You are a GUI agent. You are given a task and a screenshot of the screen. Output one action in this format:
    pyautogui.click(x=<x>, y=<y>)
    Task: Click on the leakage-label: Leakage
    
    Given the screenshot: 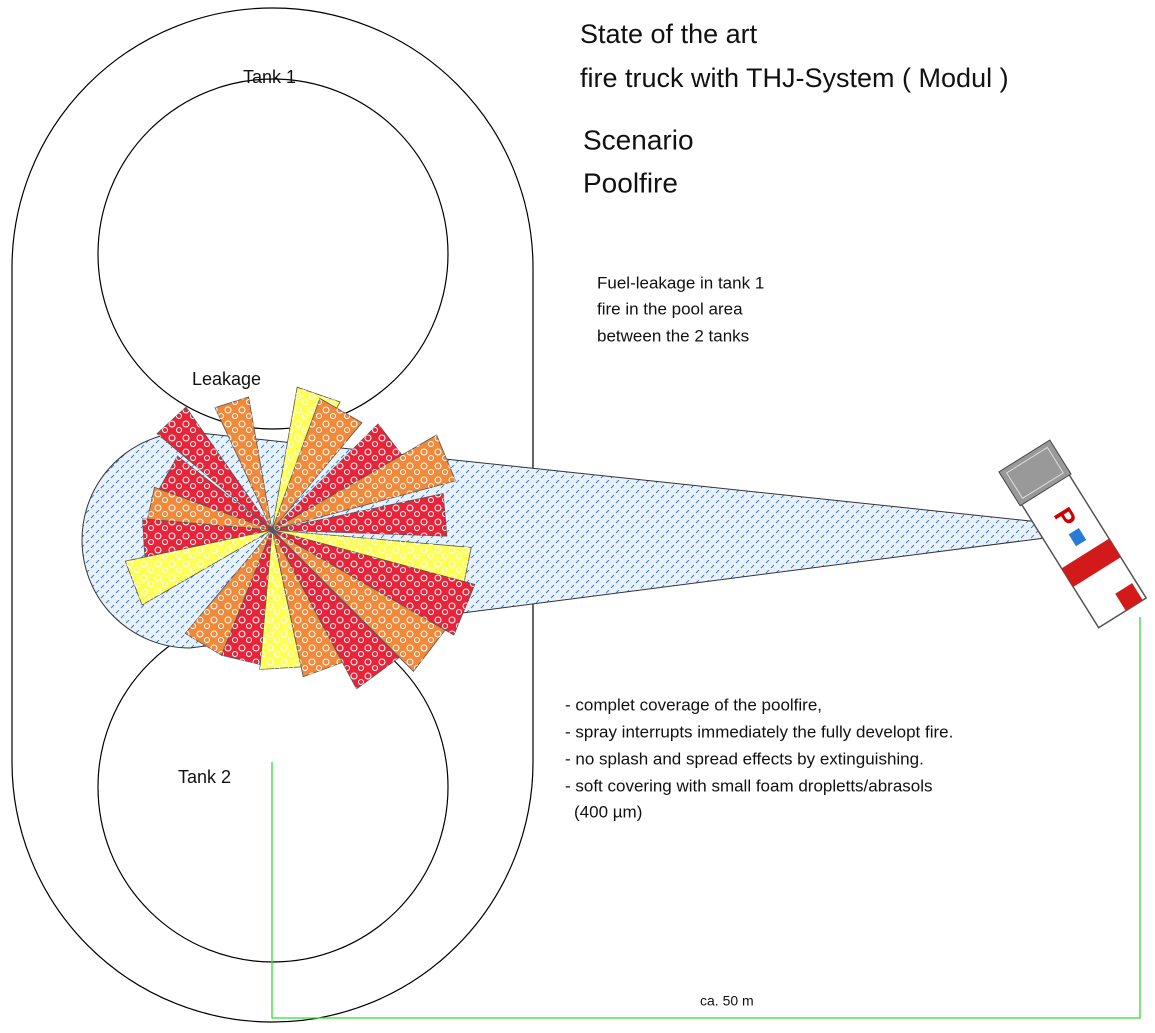 What is the action you would take?
    pyautogui.click(x=226, y=379)
    